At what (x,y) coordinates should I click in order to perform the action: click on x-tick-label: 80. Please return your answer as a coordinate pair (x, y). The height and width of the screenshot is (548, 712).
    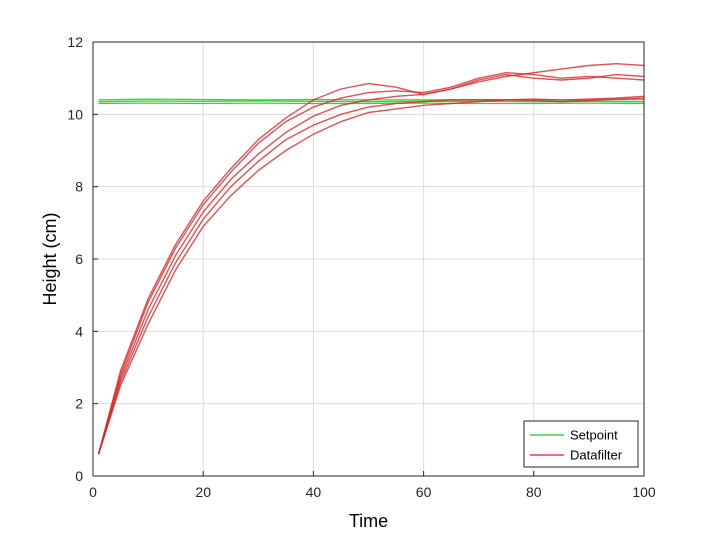
    Looking at the image, I should click on (534, 492).